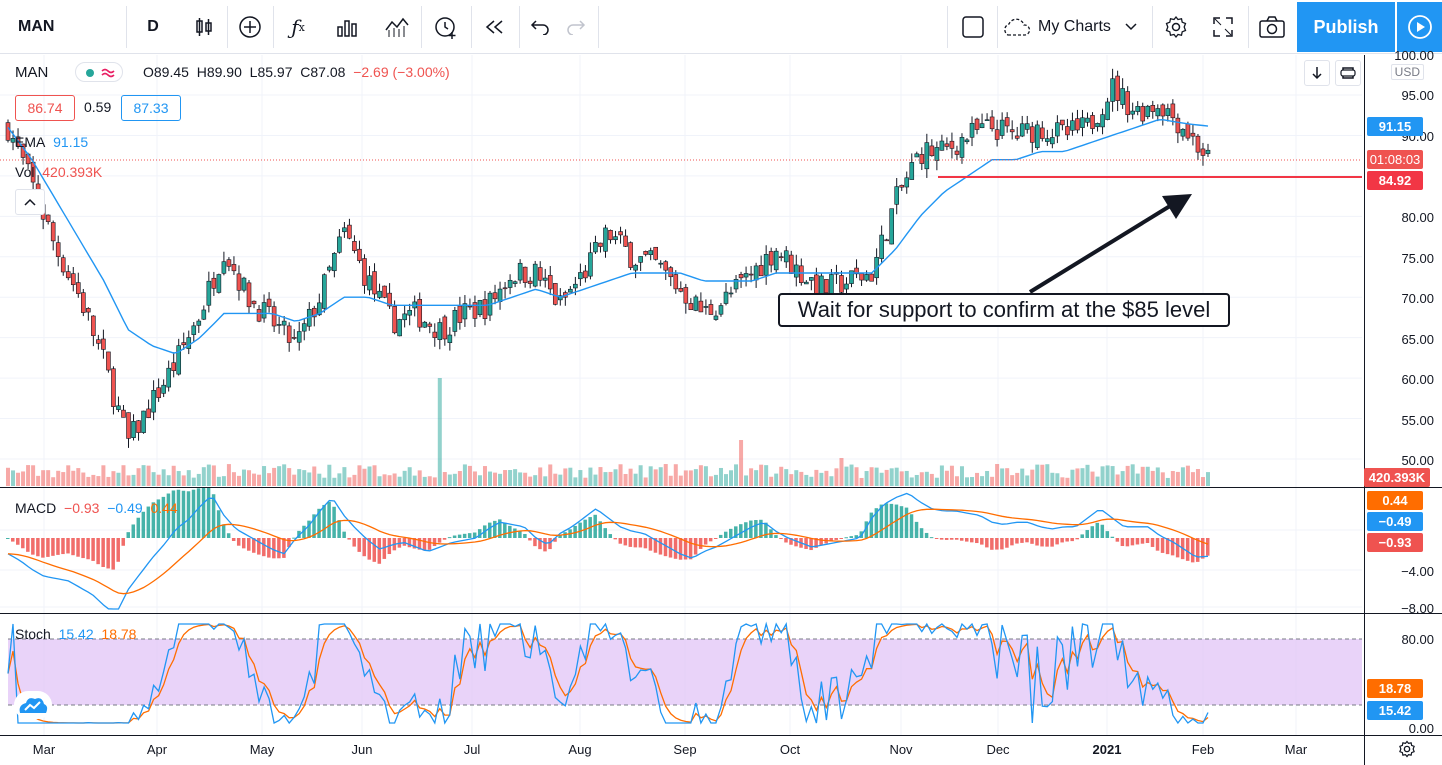 This screenshot has height=765, width=1442. Describe the element at coordinates (1176, 27) in the screenshot. I see `settings-gear-icon` at that location.